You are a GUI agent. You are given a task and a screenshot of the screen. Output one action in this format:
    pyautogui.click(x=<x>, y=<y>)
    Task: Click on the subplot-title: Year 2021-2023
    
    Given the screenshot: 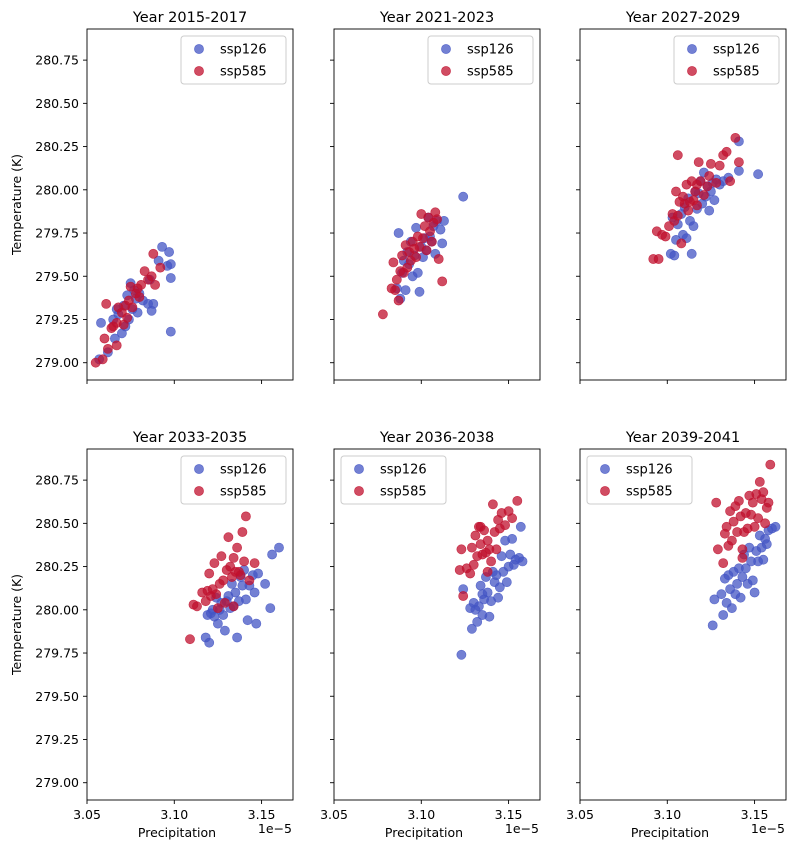 What is the action you would take?
    pyautogui.click(x=436, y=18)
    